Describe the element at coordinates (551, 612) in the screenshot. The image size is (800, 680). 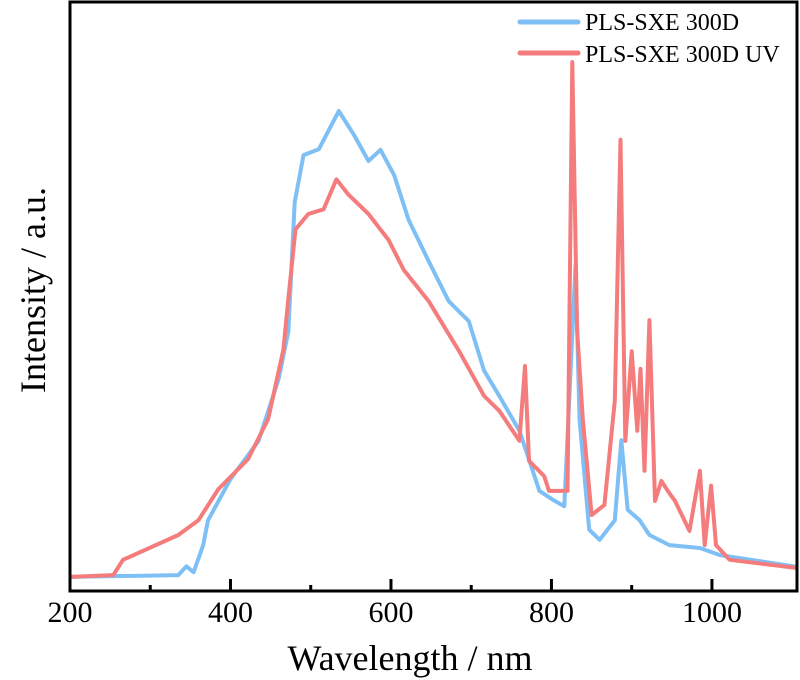
I see `x-tick-label: 800` at that location.